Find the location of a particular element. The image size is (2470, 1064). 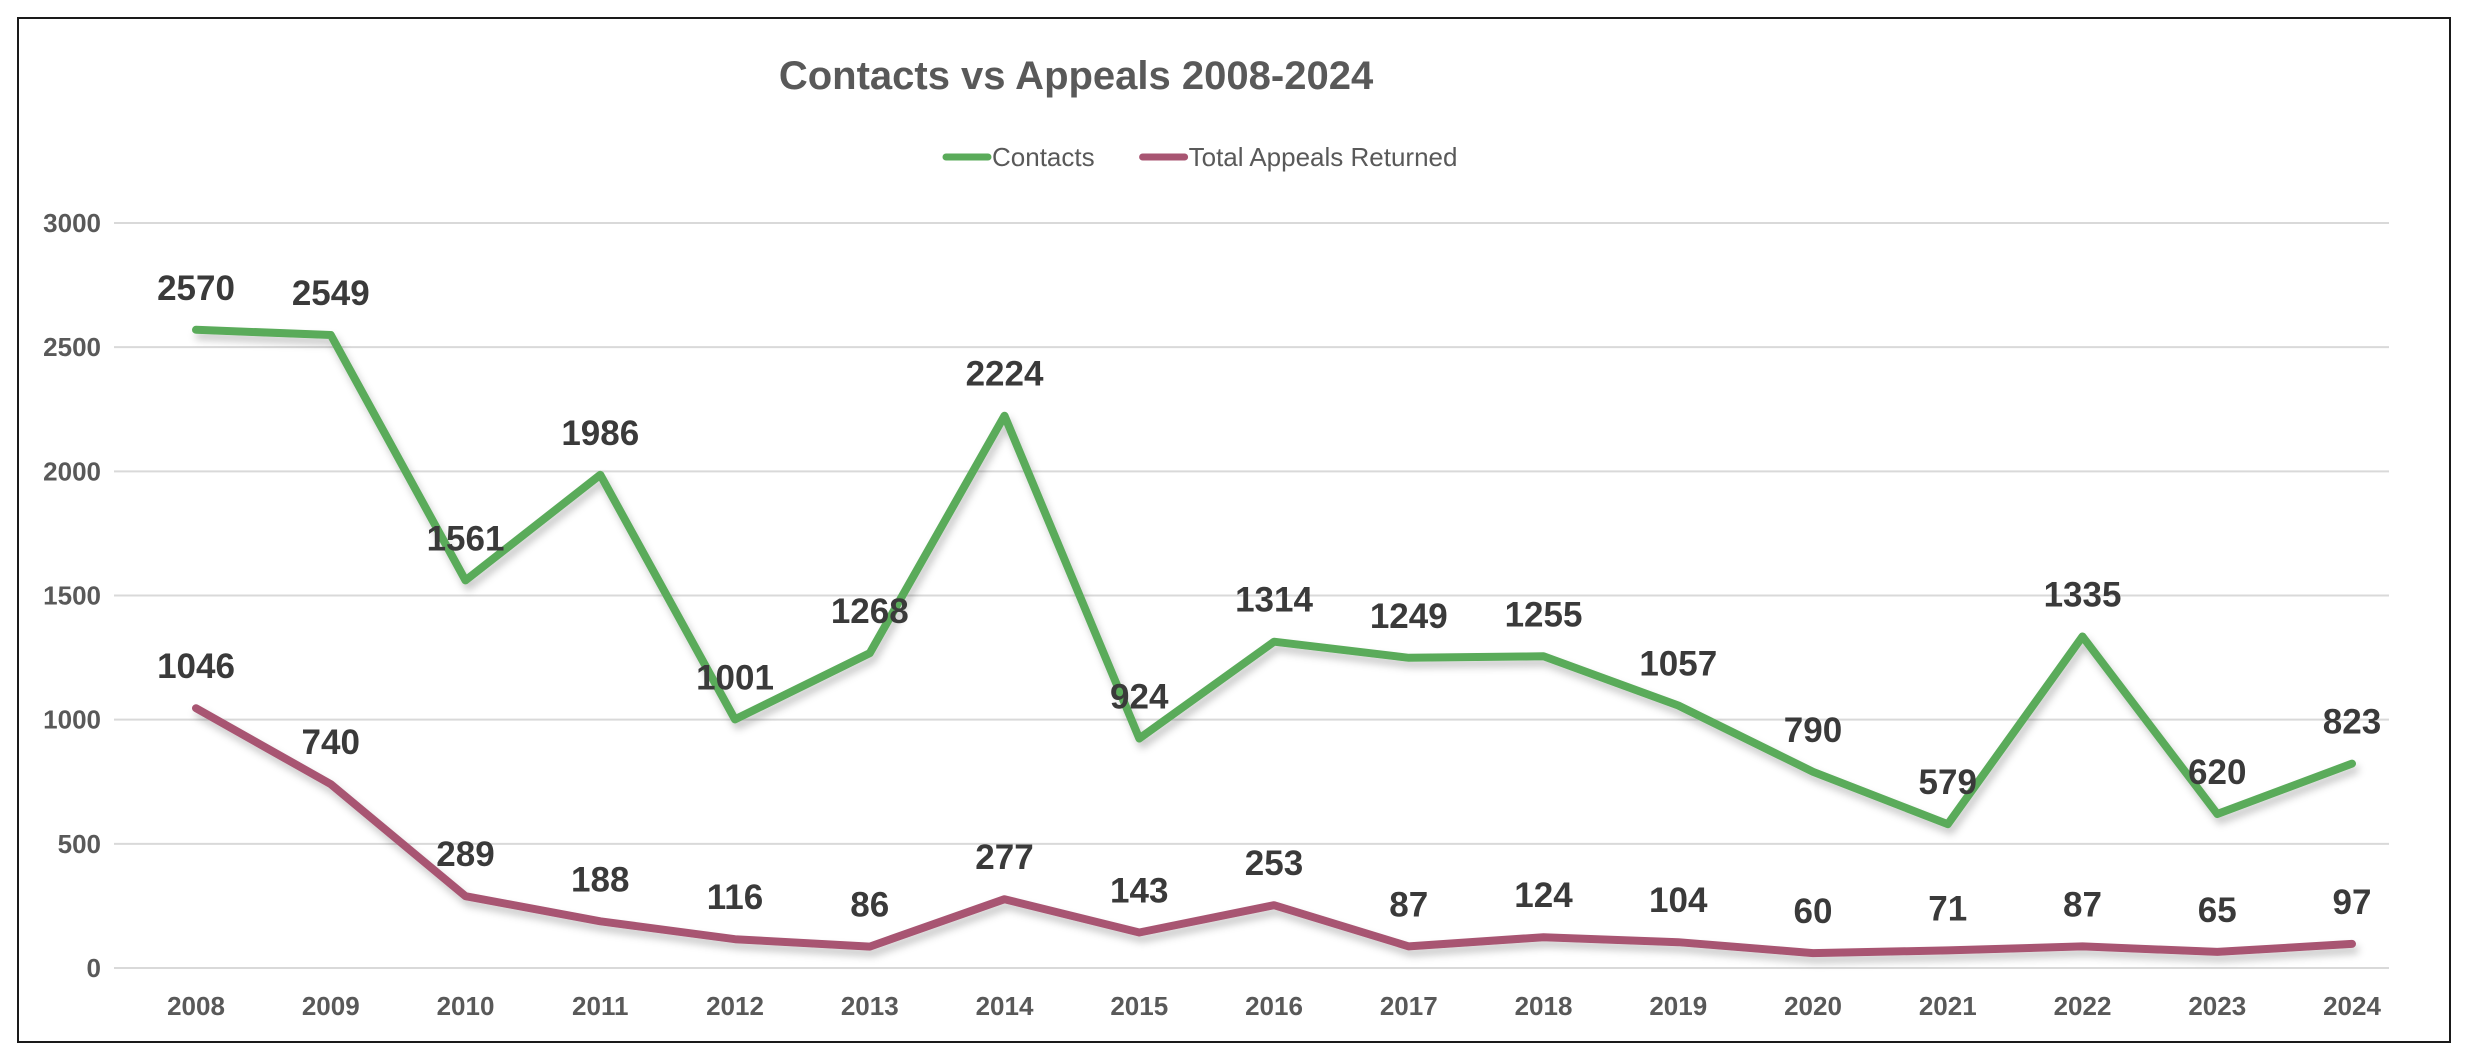

y-tick-label: 1000 is located at coordinates (72, 720).